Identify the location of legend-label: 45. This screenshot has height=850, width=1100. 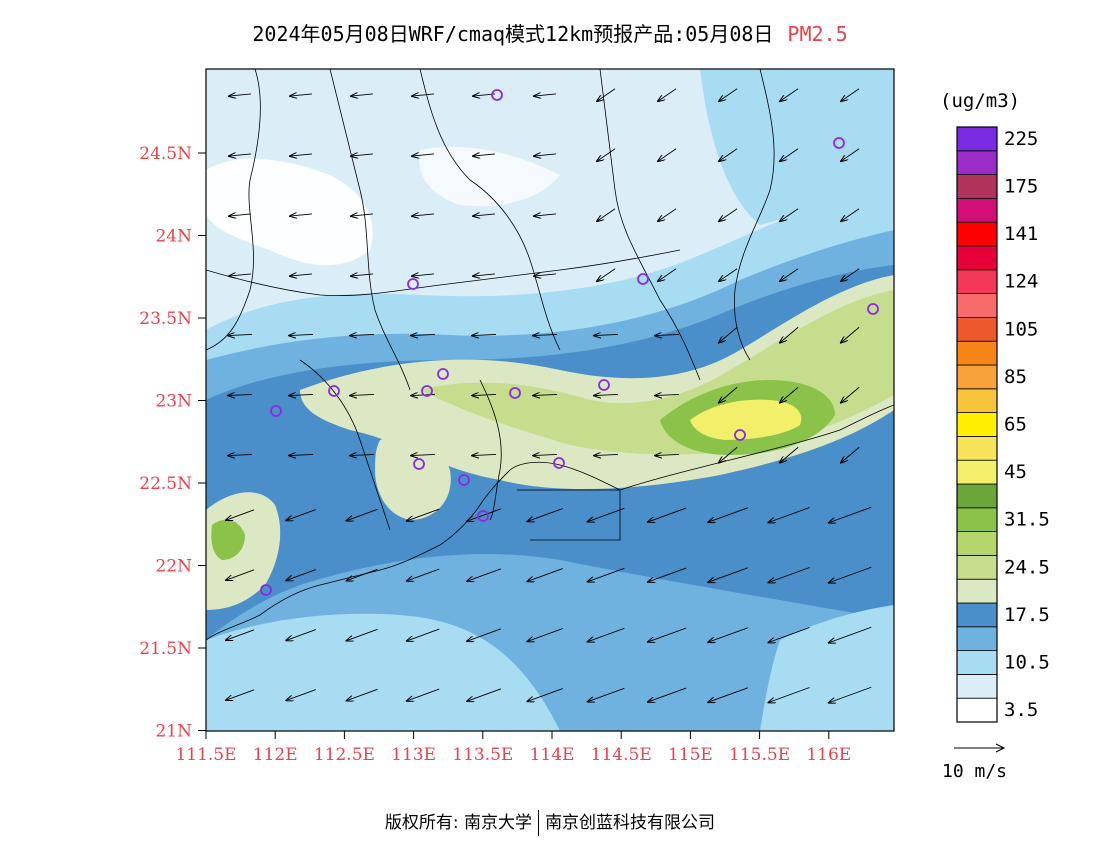
(1015, 472).